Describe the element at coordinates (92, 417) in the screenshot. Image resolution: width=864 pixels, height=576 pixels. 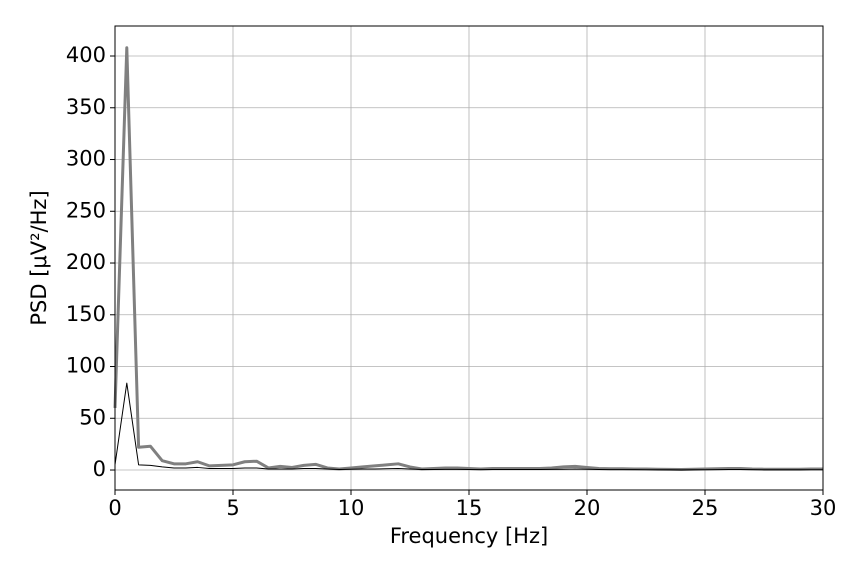
I see `y-tick-label: 50` at that location.